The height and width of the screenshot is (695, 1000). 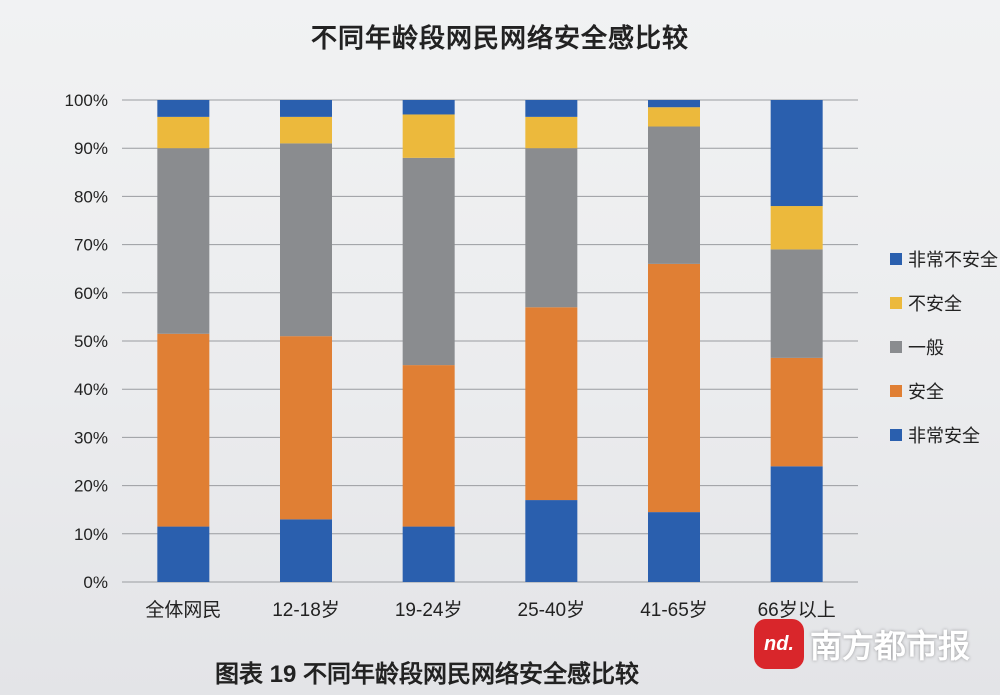 I want to click on y-tick-label: 30%, so click(x=91, y=437).